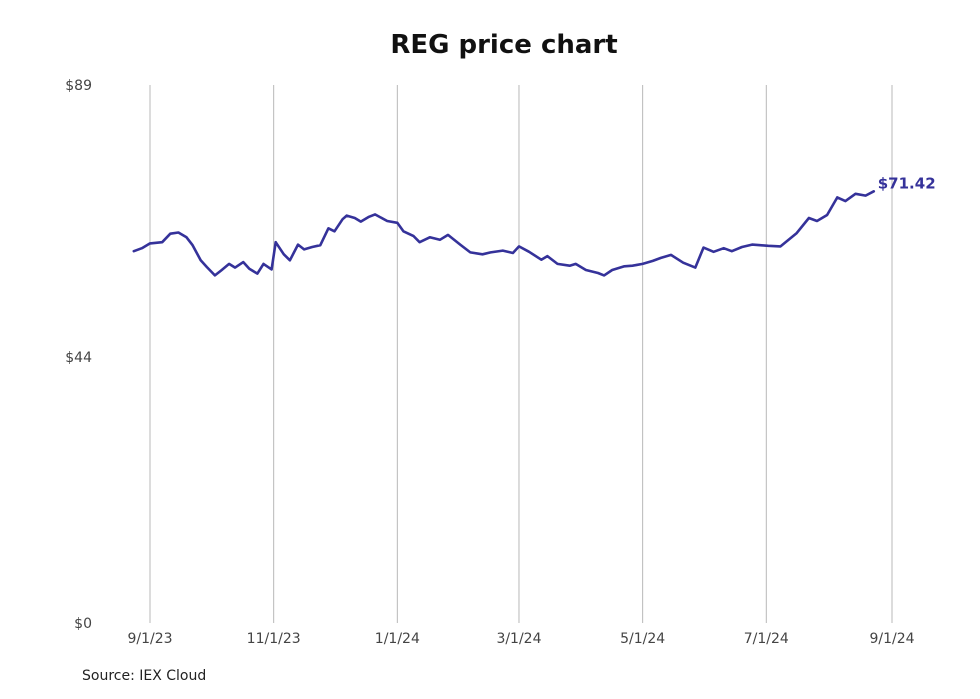  Describe the element at coordinates (149, 639) in the screenshot. I see `x-tick-label: 9/1/23` at that location.